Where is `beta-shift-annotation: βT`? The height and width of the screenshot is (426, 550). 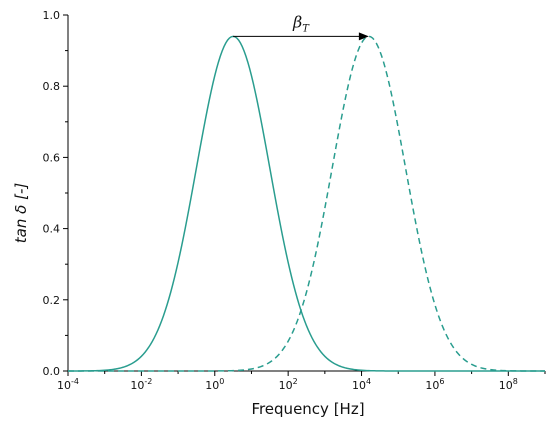 beta-shift-annotation: βT is located at coordinates (301, 26).